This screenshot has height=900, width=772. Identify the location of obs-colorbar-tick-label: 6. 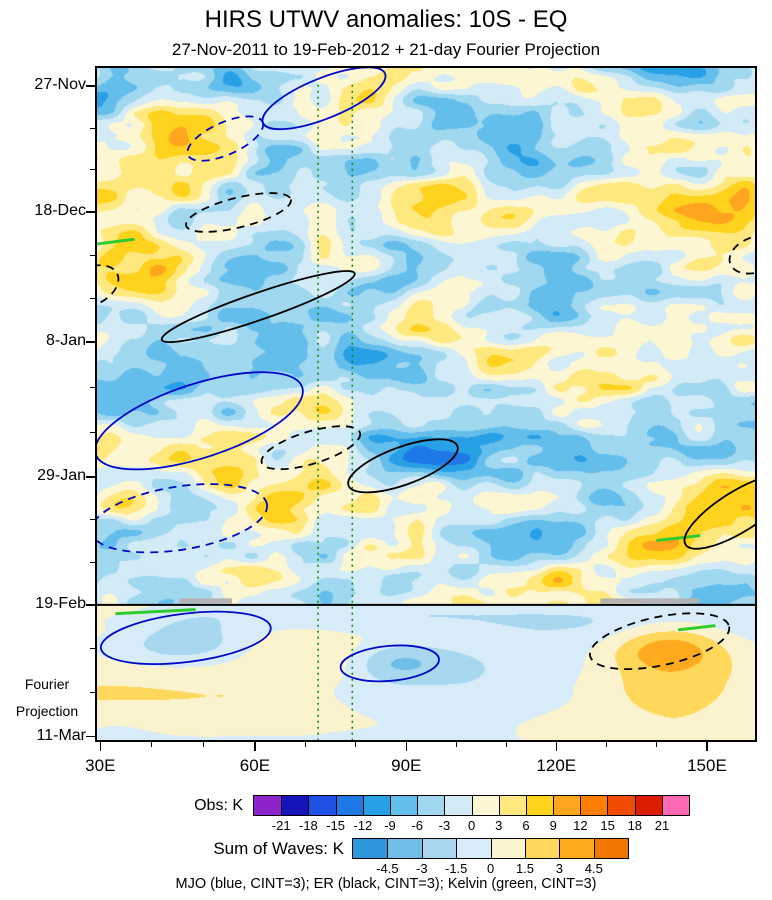
(526, 825).